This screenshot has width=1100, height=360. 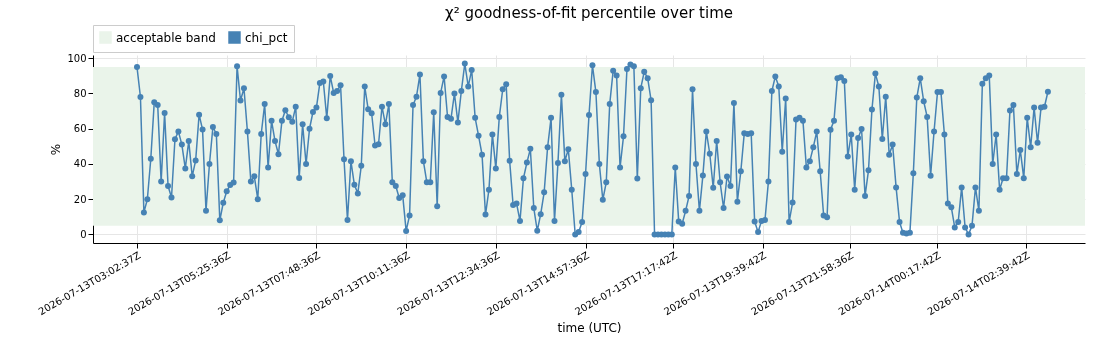 What do you see at coordinates (589, 328) in the screenshot?
I see `x-axis-title: time (UTC)` at bounding box center [589, 328].